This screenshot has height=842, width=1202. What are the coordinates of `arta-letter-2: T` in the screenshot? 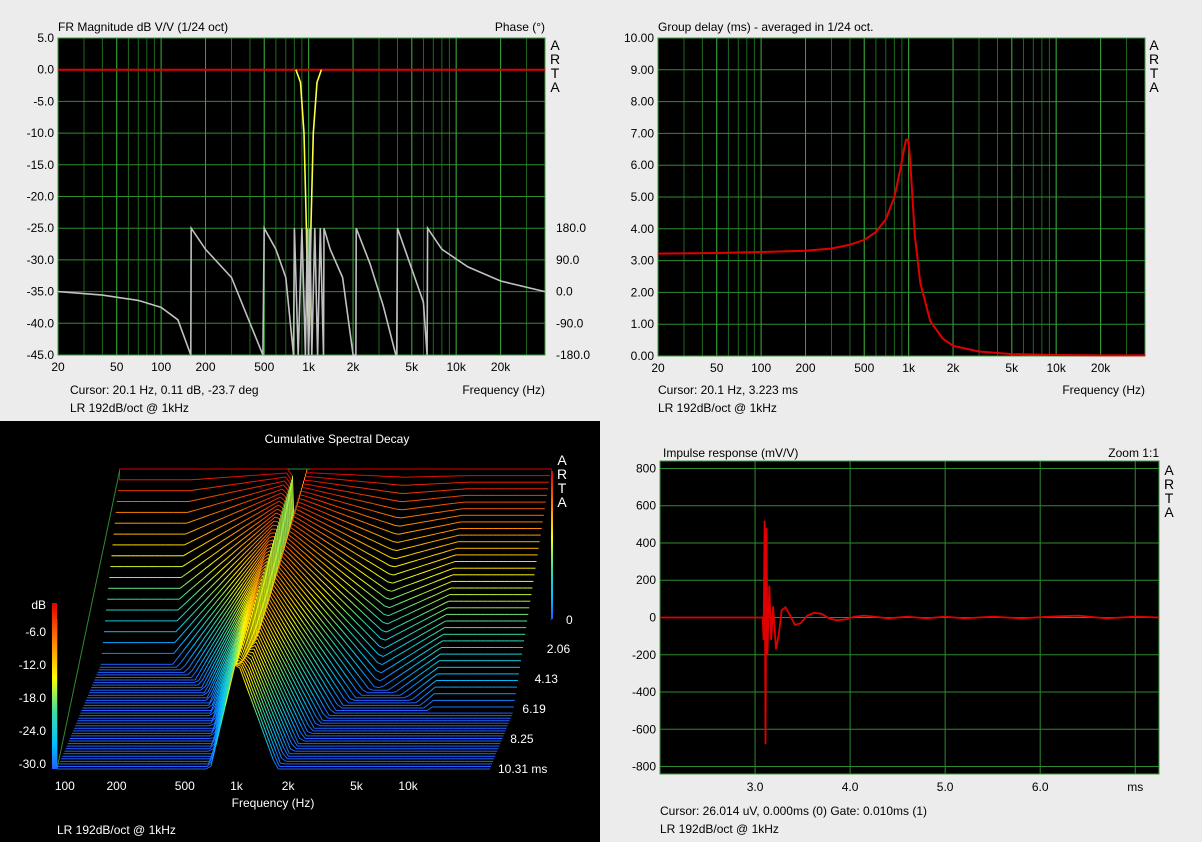 It's located at (562, 488).